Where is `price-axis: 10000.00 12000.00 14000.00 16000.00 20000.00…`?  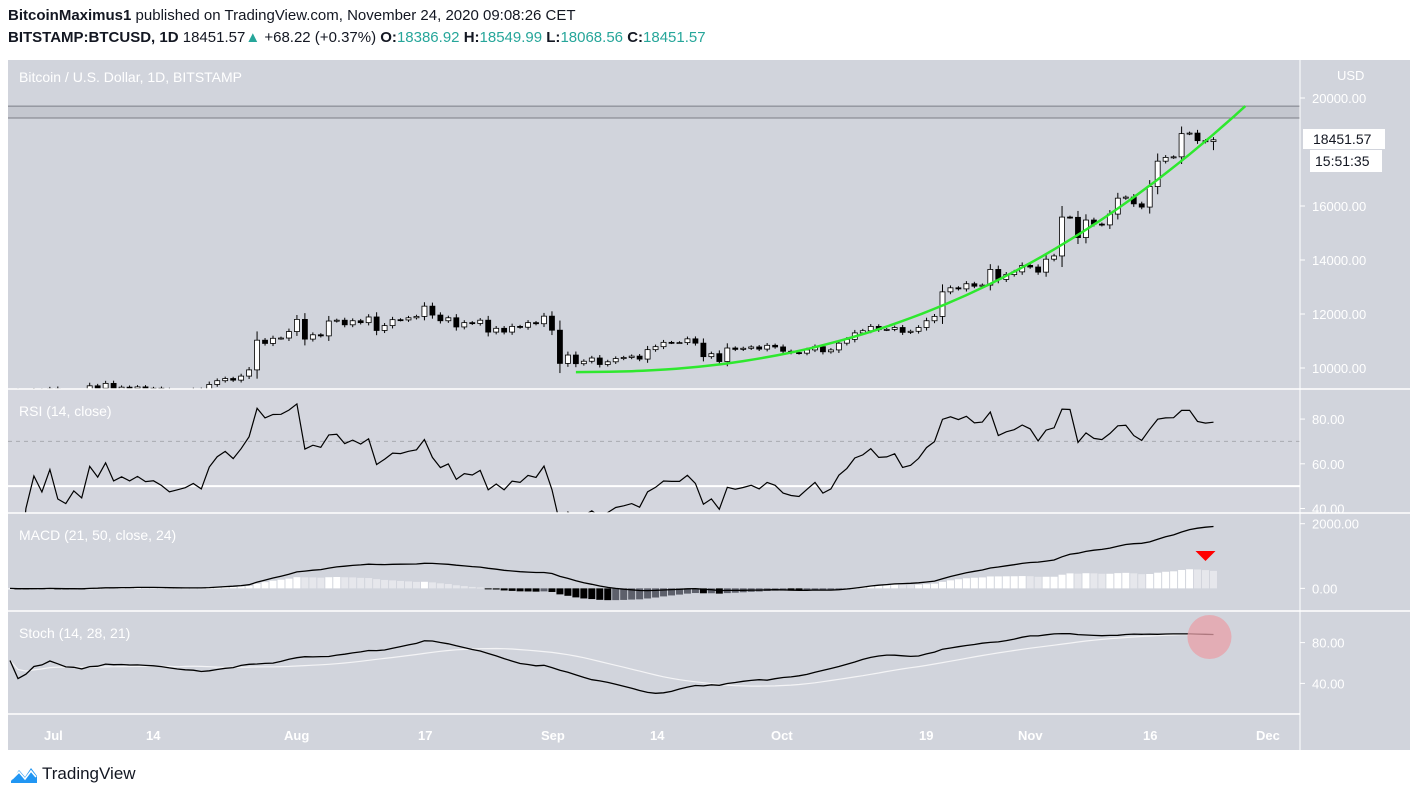
price-axis: 10000.00 12000.00 14000.00 16000.00 20000.00… is located at coordinates (1333, 391).